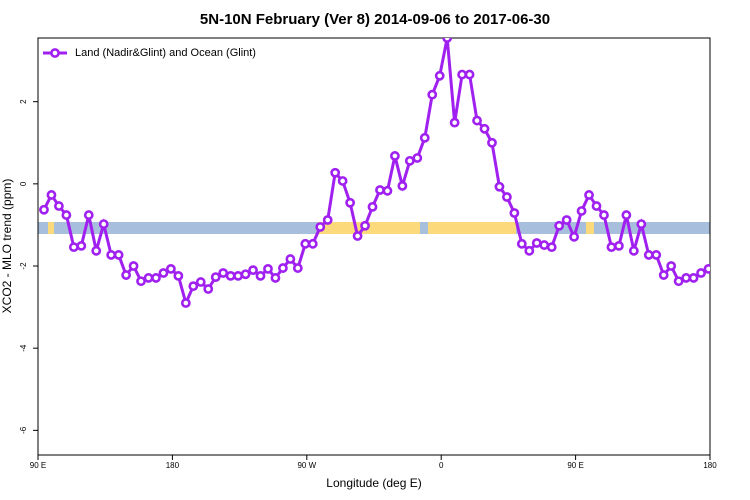 Image resolution: width=750 pixels, height=500 pixels. What do you see at coordinates (23, 348) in the screenshot?
I see `y-tick-label: -4` at bounding box center [23, 348].